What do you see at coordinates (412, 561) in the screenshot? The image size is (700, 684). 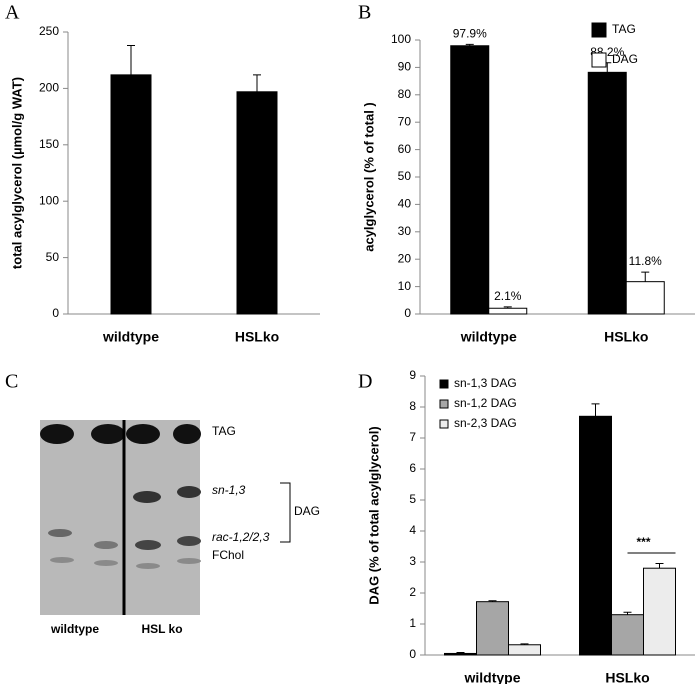 I see `y-tick-label: 3` at bounding box center [412, 561].